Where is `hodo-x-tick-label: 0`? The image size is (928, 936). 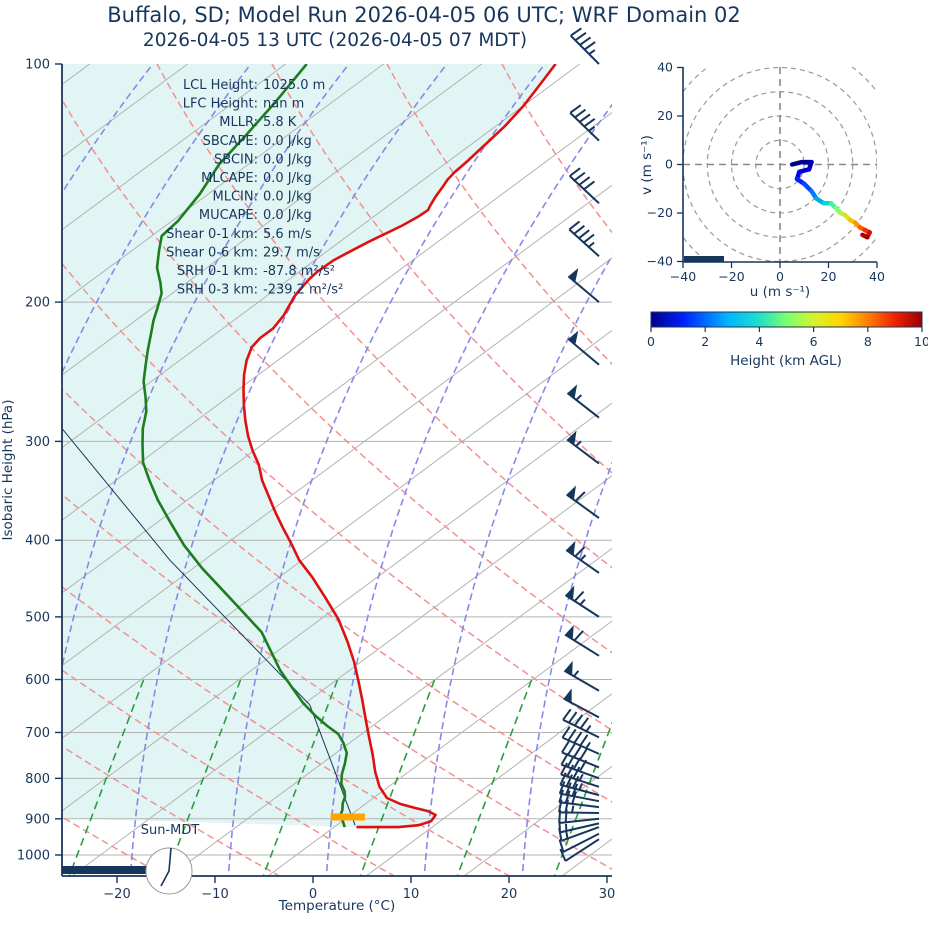 hodo-x-tick-label: 0 is located at coordinates (780, 276).